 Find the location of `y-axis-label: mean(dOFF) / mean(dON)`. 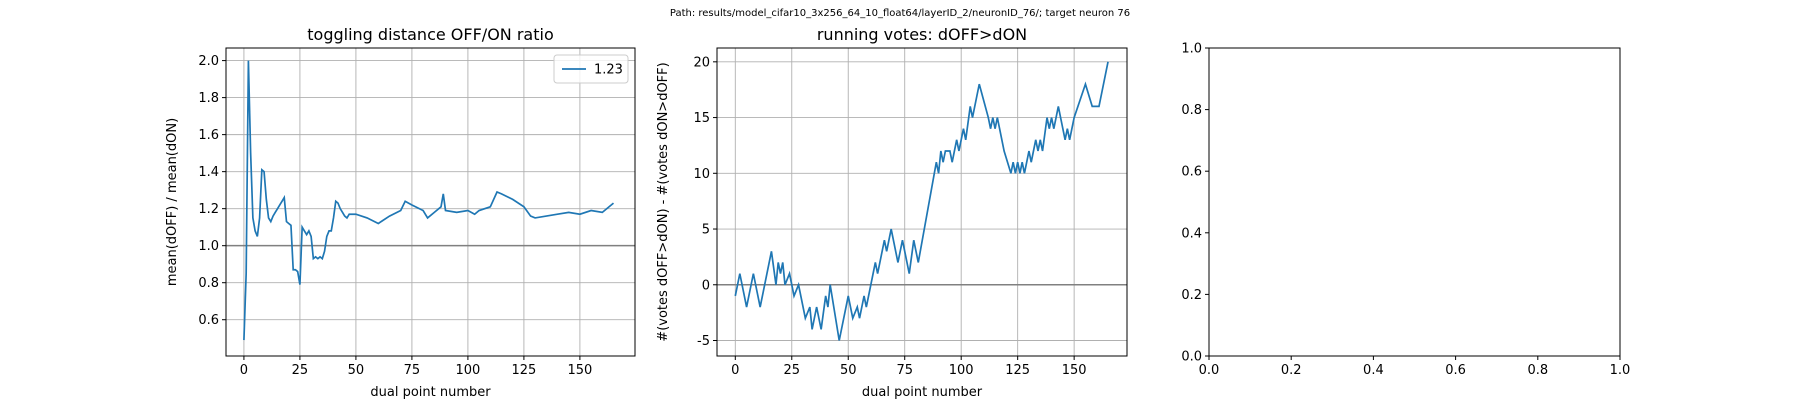

y-axis-label: mean(dOFF) / mean(dON) is located at coordinates (172, 202).